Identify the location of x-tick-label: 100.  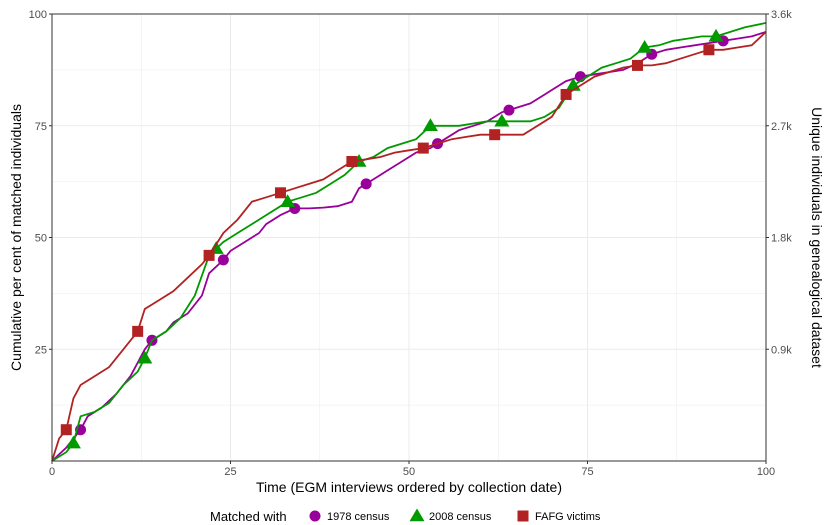
(766, 472).